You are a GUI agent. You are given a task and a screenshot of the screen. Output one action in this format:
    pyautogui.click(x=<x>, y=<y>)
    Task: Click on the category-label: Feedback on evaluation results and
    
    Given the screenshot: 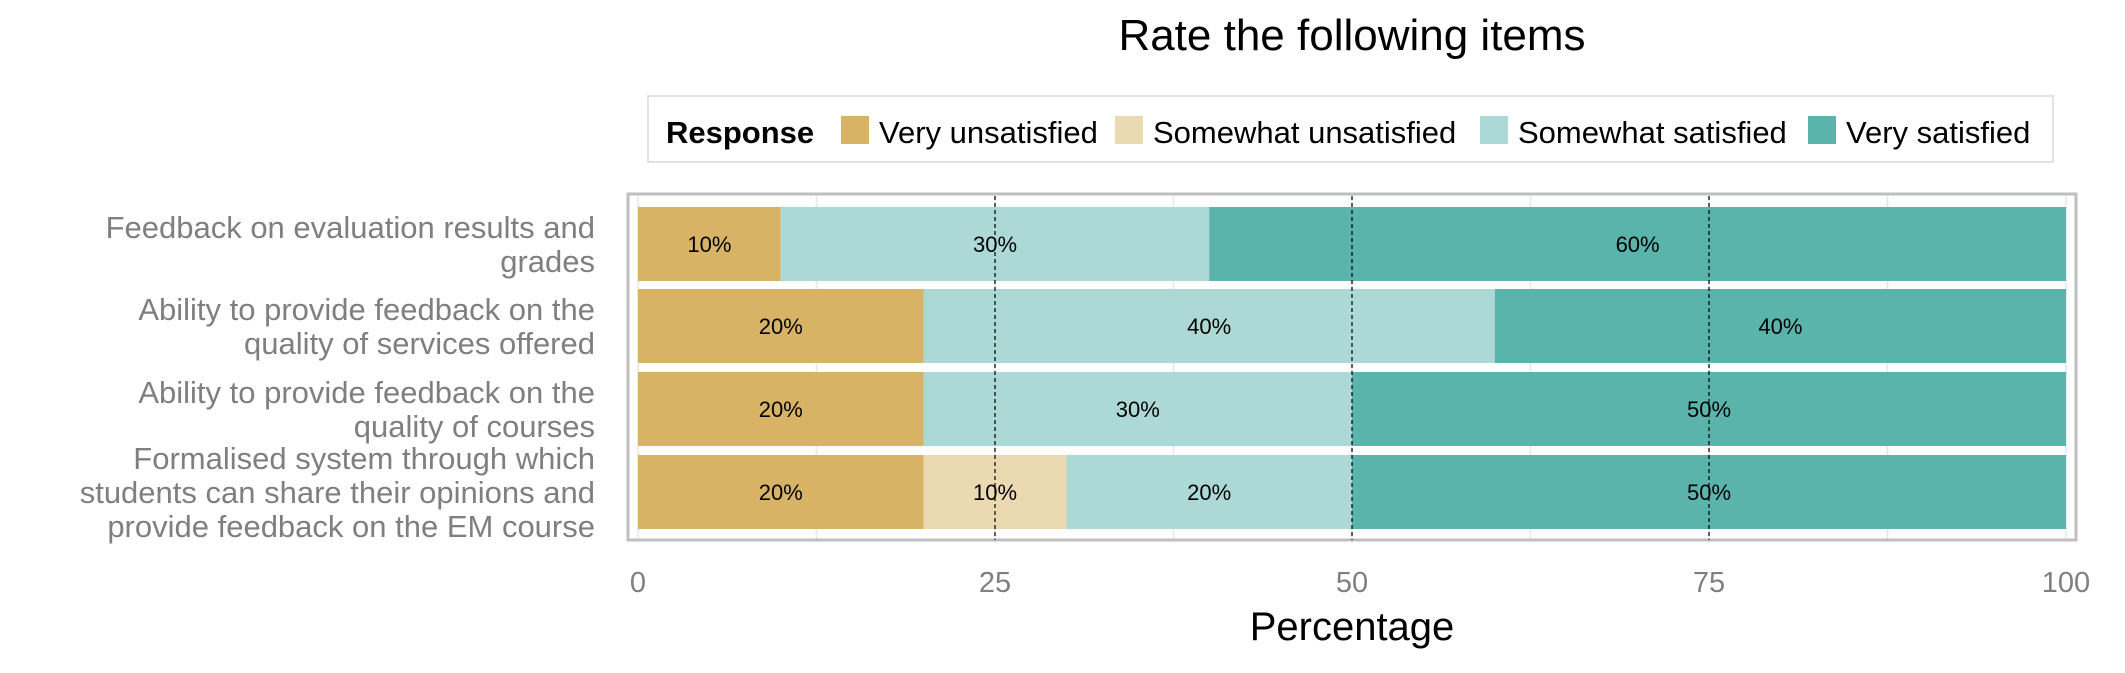 What is the action you would take?
    pyautogui.click(x=350, y=227)
    